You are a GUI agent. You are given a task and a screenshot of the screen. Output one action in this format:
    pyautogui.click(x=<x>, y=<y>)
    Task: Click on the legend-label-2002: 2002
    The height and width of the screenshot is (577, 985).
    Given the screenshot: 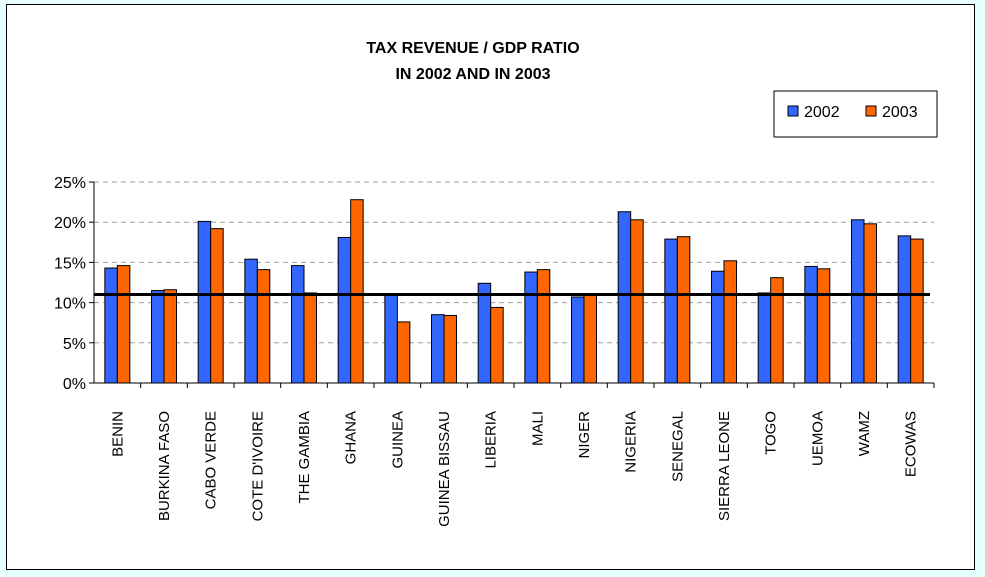 What is the action you would take?
    pyautogui.click(x=822, y=112)
    